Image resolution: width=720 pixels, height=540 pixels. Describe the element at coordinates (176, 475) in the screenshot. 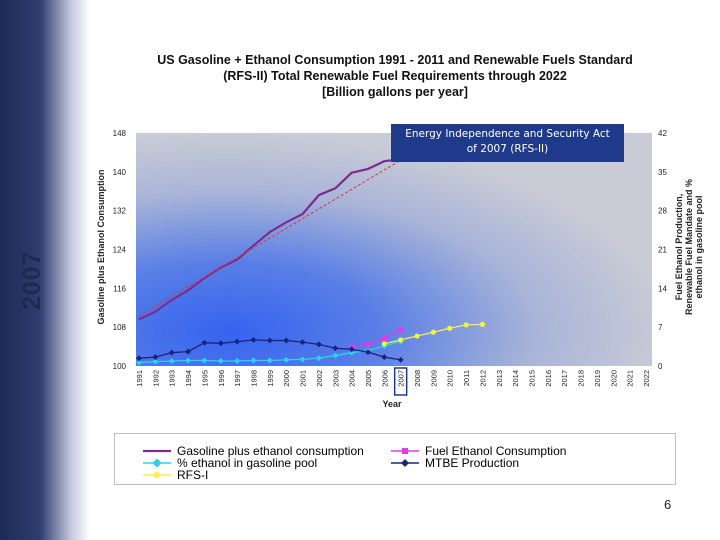

I see `legend-item-rfs1: RFS-I` at that location.